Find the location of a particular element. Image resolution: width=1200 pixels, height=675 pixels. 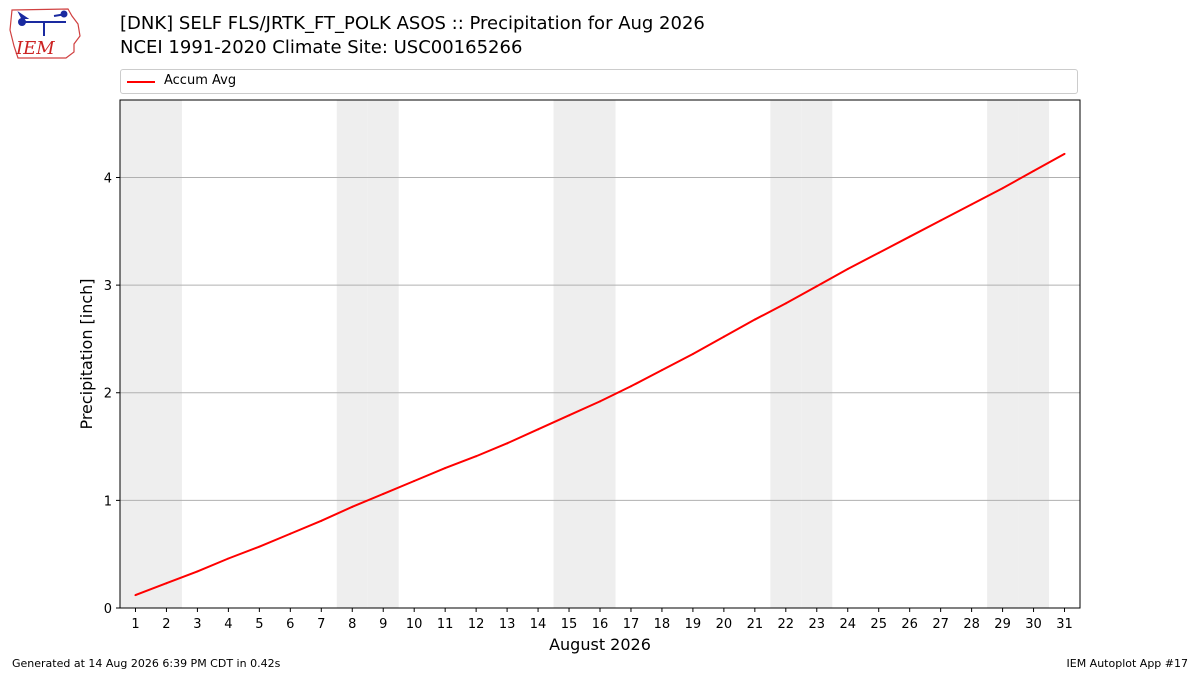

x-tick-label: 11 is located at coordinates (445, 624).